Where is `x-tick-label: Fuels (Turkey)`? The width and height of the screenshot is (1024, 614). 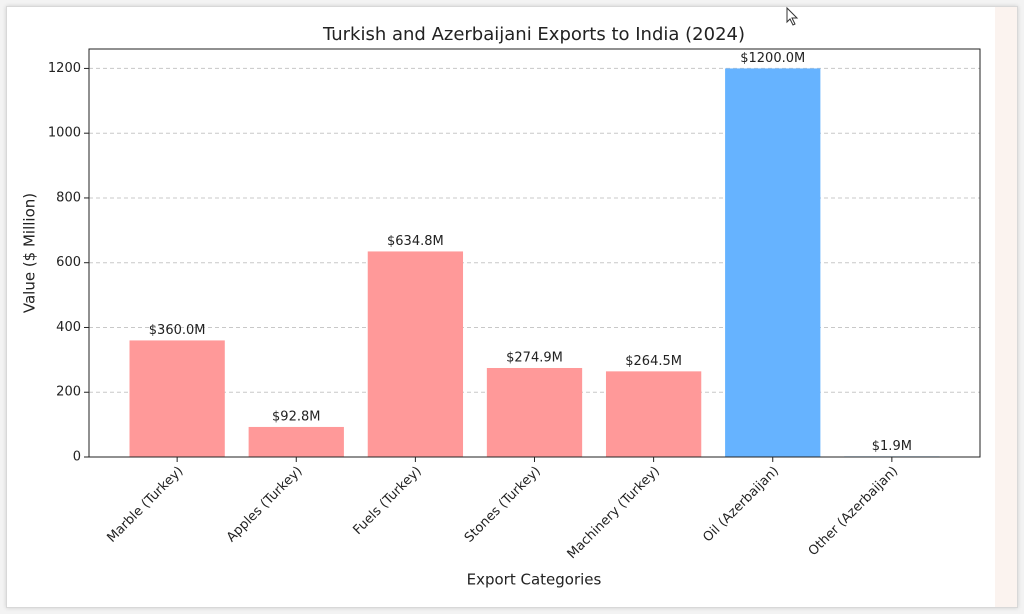 x-tick-label: Fuels (Turkey) is located at coordinates (387, 501).